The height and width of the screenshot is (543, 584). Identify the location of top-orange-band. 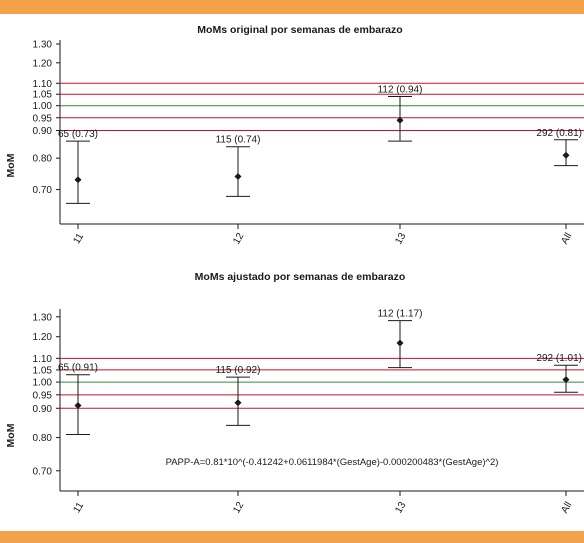
(292, 7).